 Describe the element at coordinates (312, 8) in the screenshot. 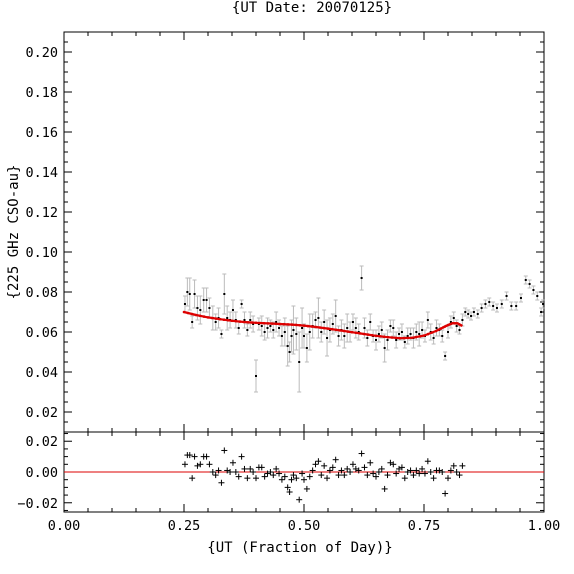

I see `chart-title: {UT Date: 20070125}` at that location.